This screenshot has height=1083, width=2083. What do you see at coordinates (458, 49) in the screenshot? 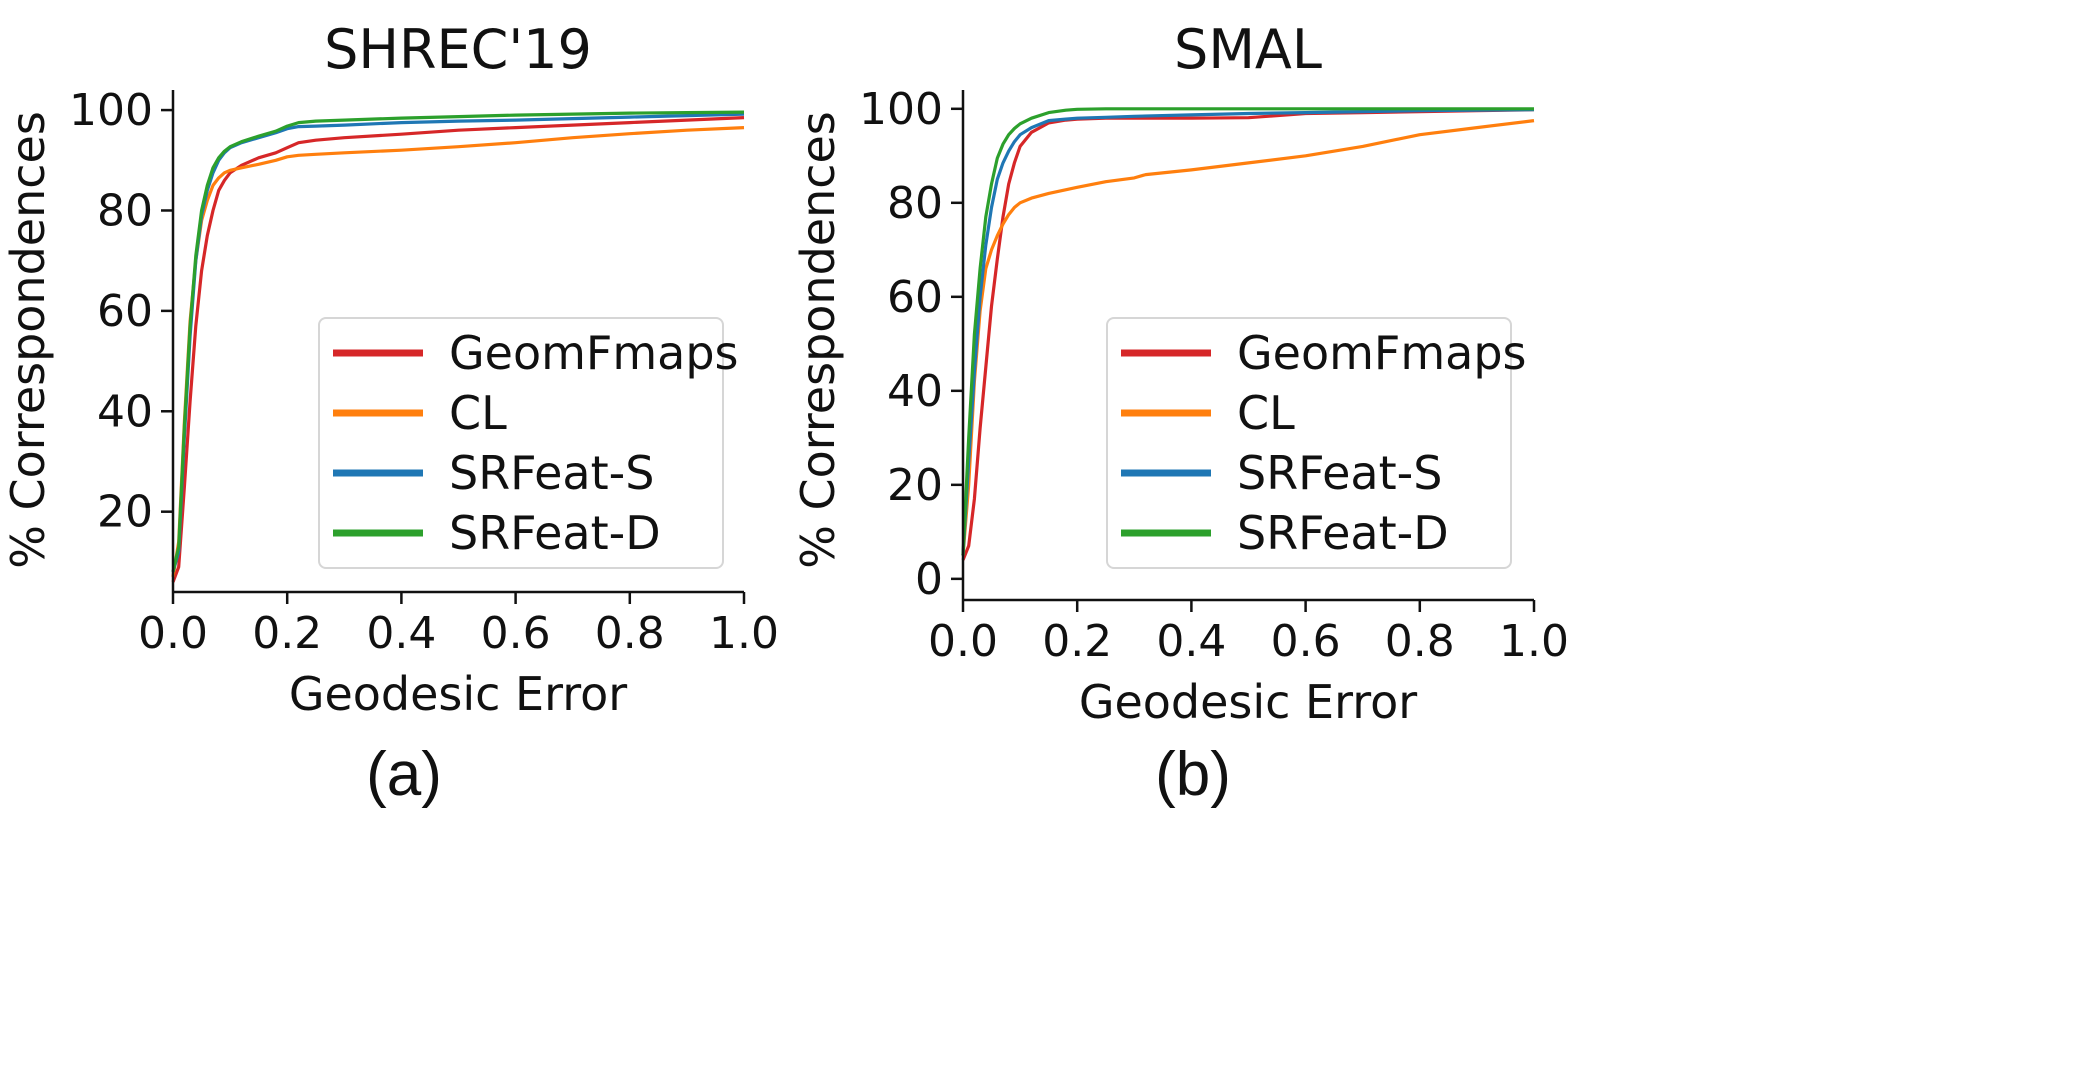
I see `chart-title: SHREC'19` at bounding box center [458, 49].